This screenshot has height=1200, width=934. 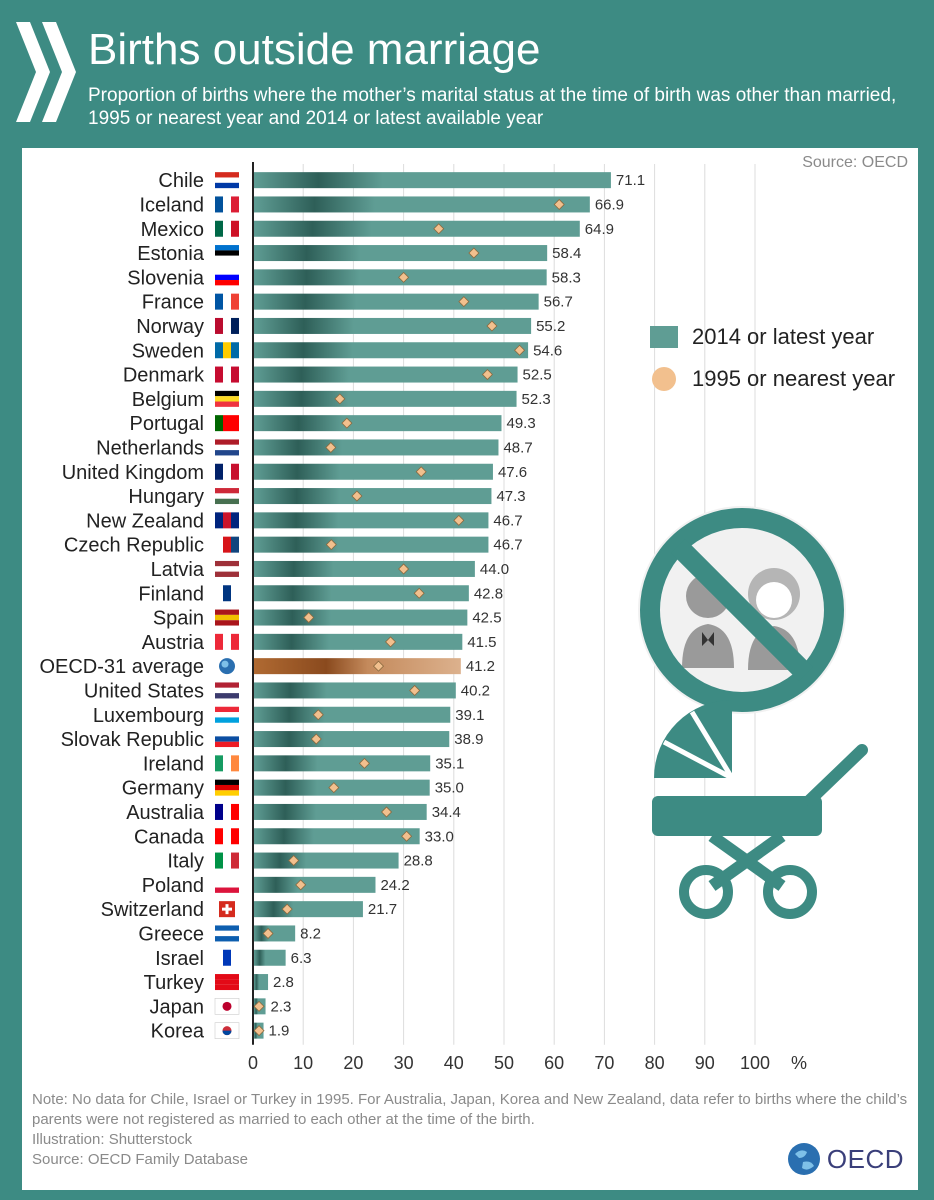 I want to click on bar-netherlands, so click(x=376, y=447).